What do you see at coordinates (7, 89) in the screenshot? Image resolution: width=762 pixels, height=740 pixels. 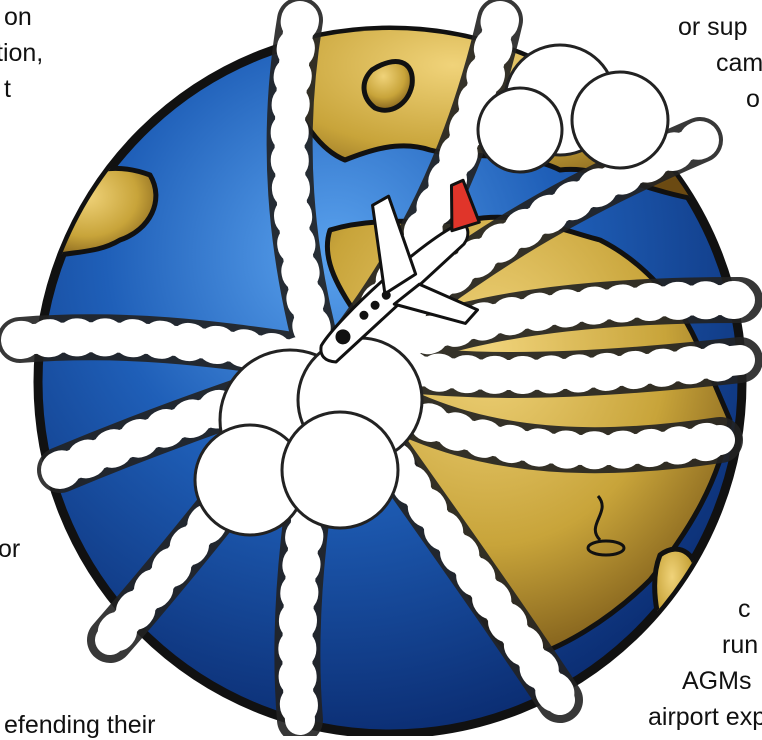 I see `text-line: t` at bounding box center [7, 89].